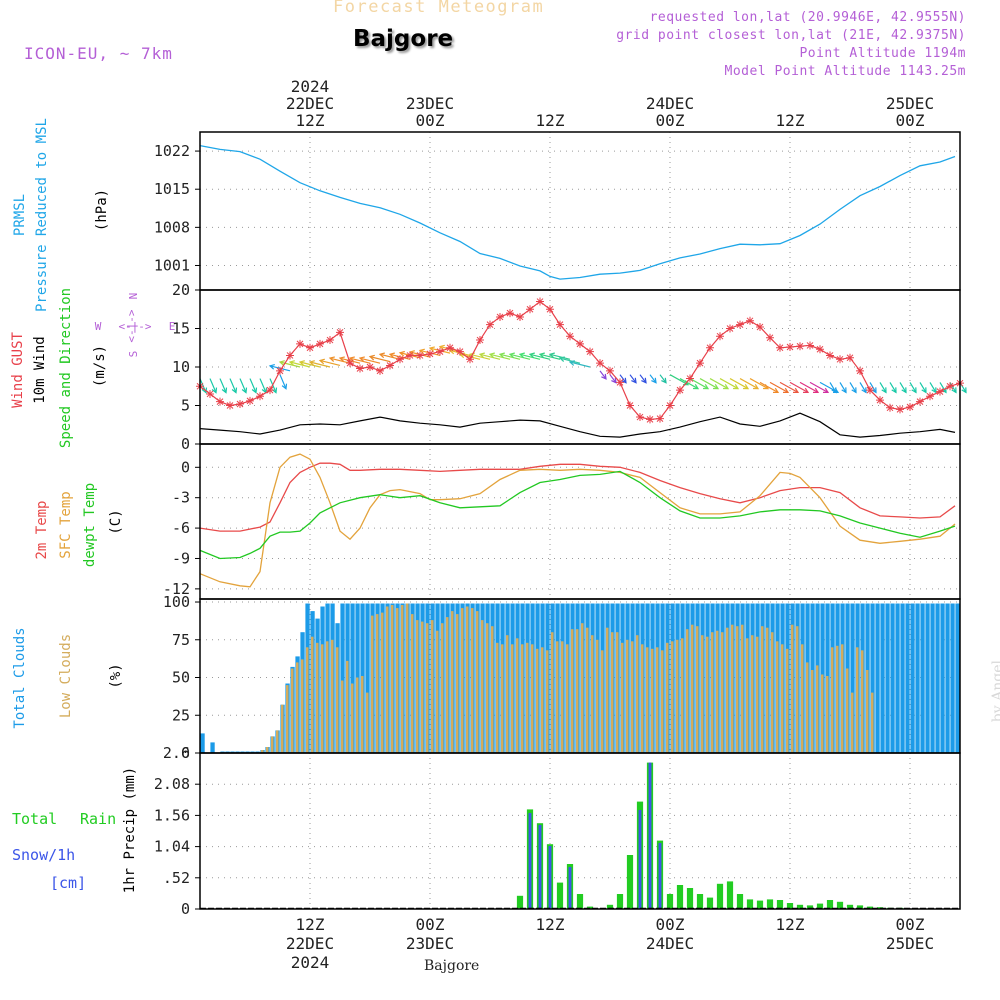 The image size is (1000, 1000). What do you see at coordinates (882, 53) in the screenshot?
I see `point-altitude: Point Altitude 1194m` at bounding box center [882, 53].